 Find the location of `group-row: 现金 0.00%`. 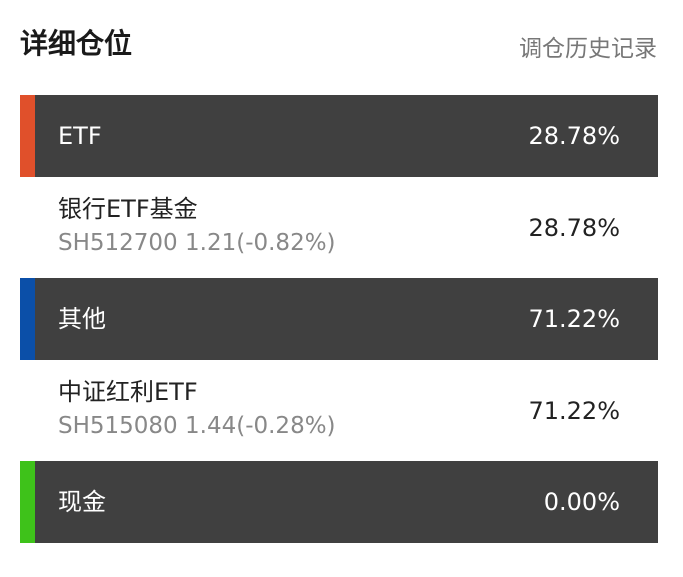

group-row: 现金 0.00% is located at coordinates (339, 502).